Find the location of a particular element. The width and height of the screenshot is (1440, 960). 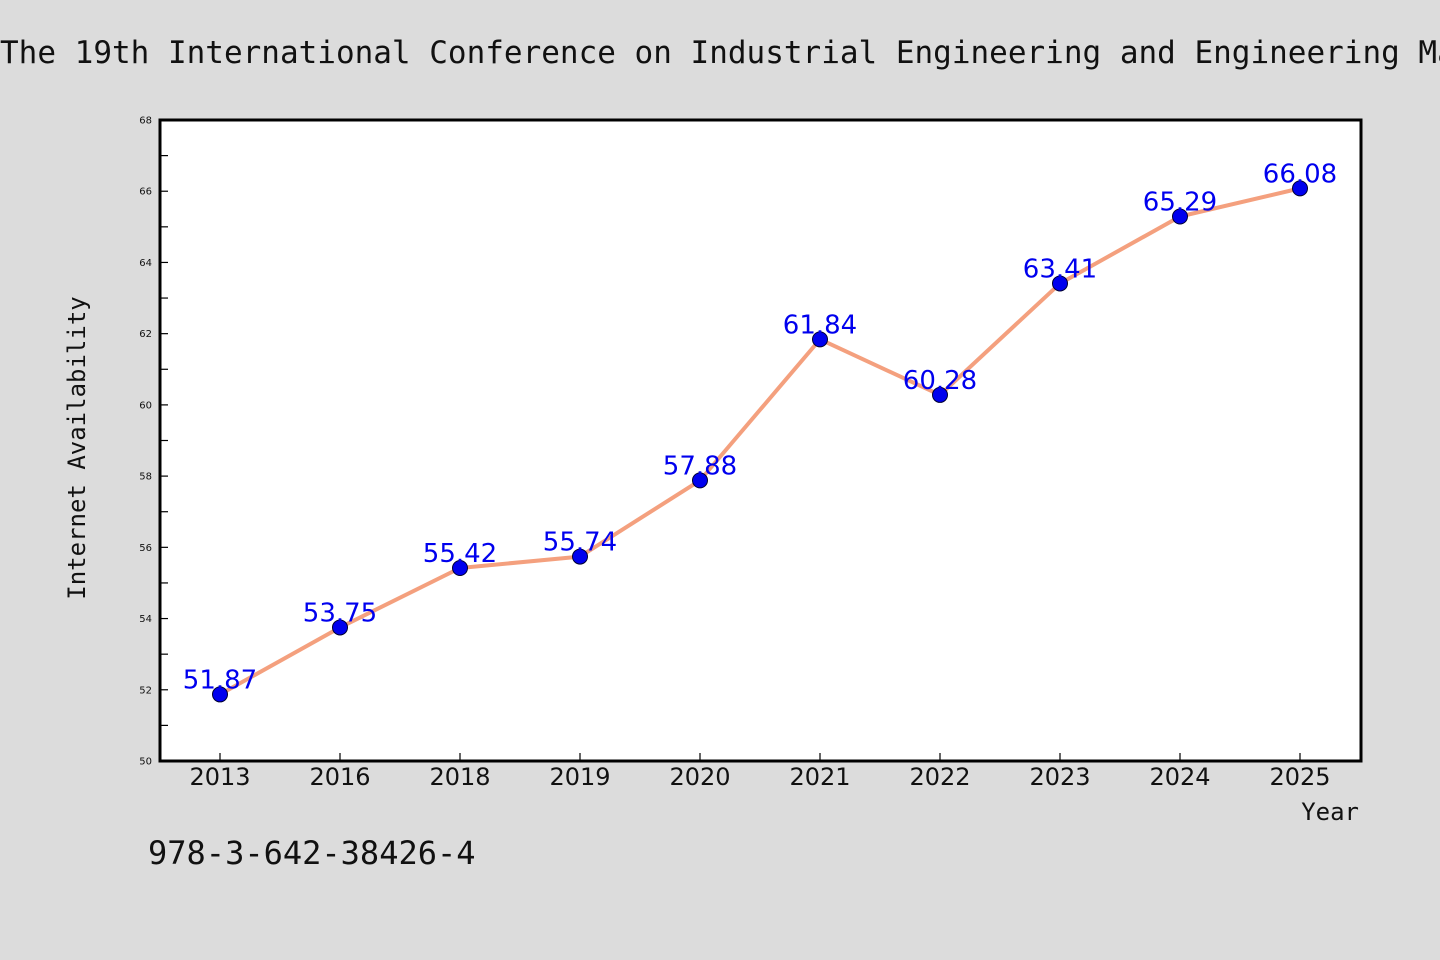

x-tick-label: 2022 is located at coordinates (939, 777).